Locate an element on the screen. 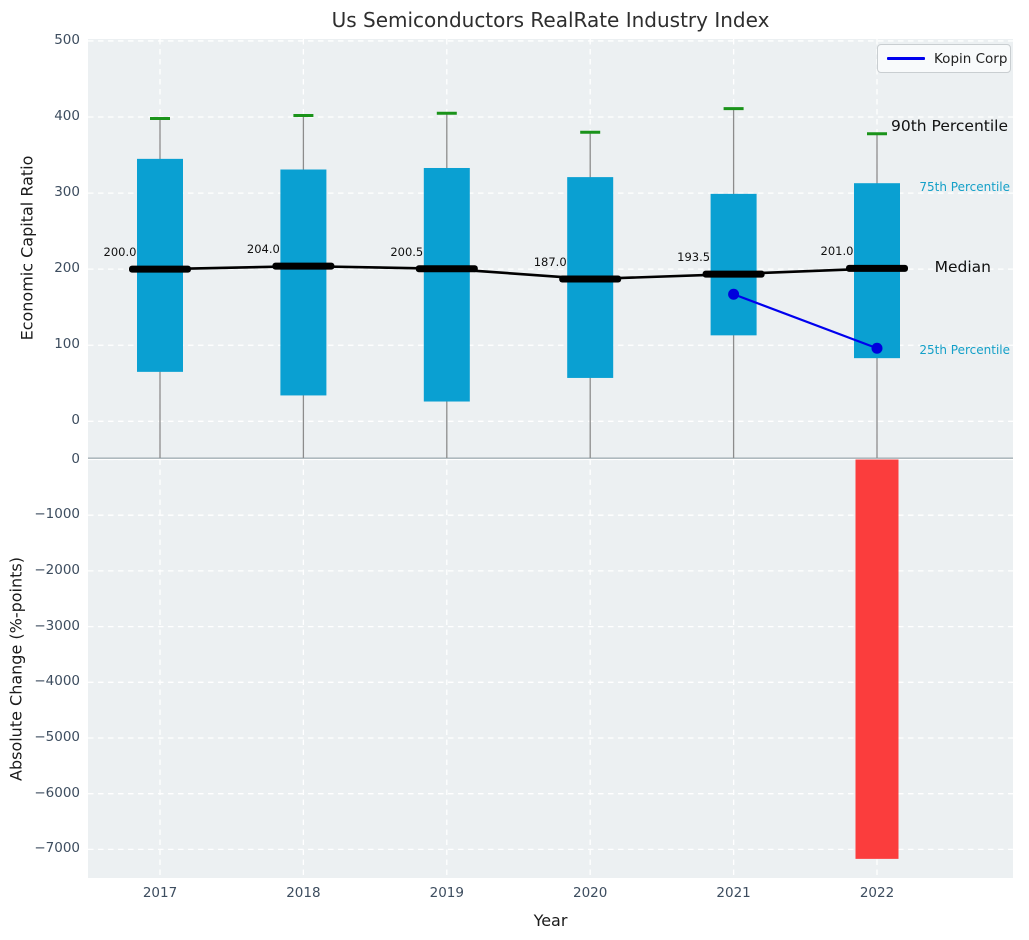 The image size is (1029, 940). ytick-bottom-0: 0 is located at coordinates (75, 458).